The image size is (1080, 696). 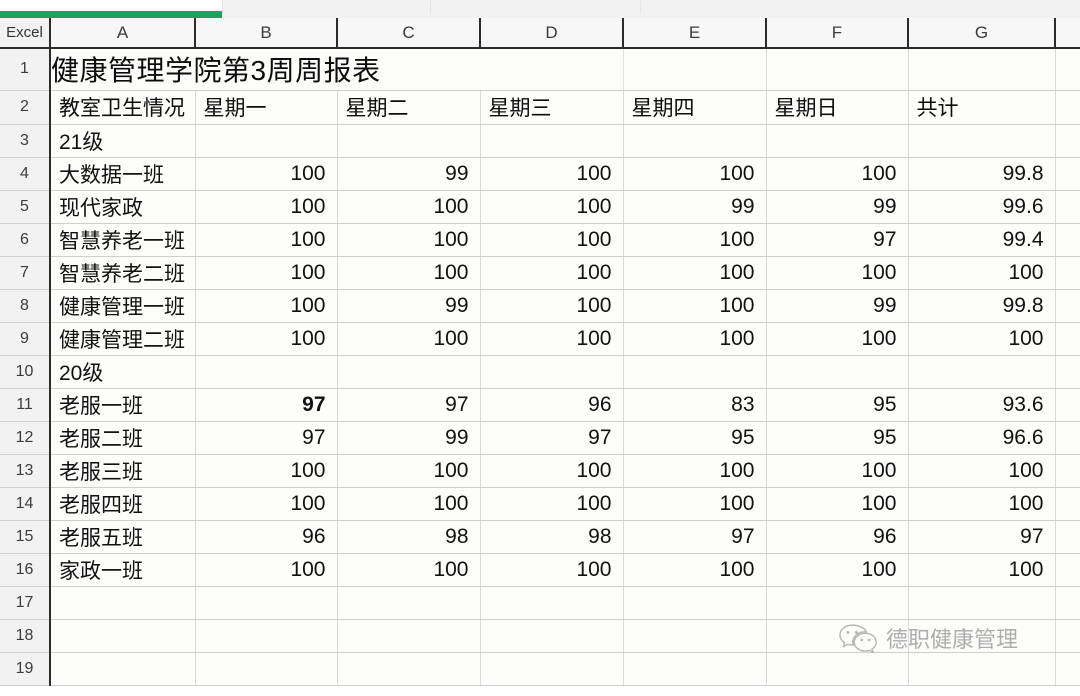 I want to click on row-header-7: 7, so click(x=25, y=273).